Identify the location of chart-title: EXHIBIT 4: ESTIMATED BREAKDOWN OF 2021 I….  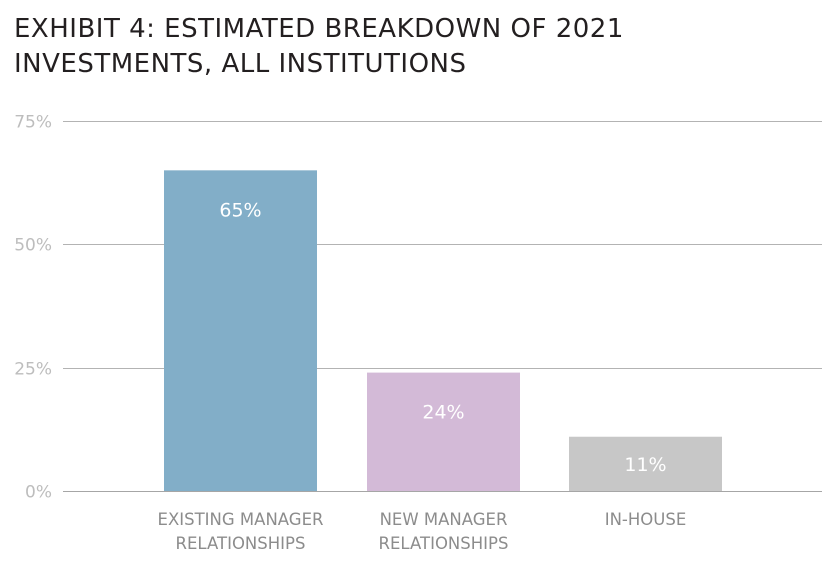
(414, 47).